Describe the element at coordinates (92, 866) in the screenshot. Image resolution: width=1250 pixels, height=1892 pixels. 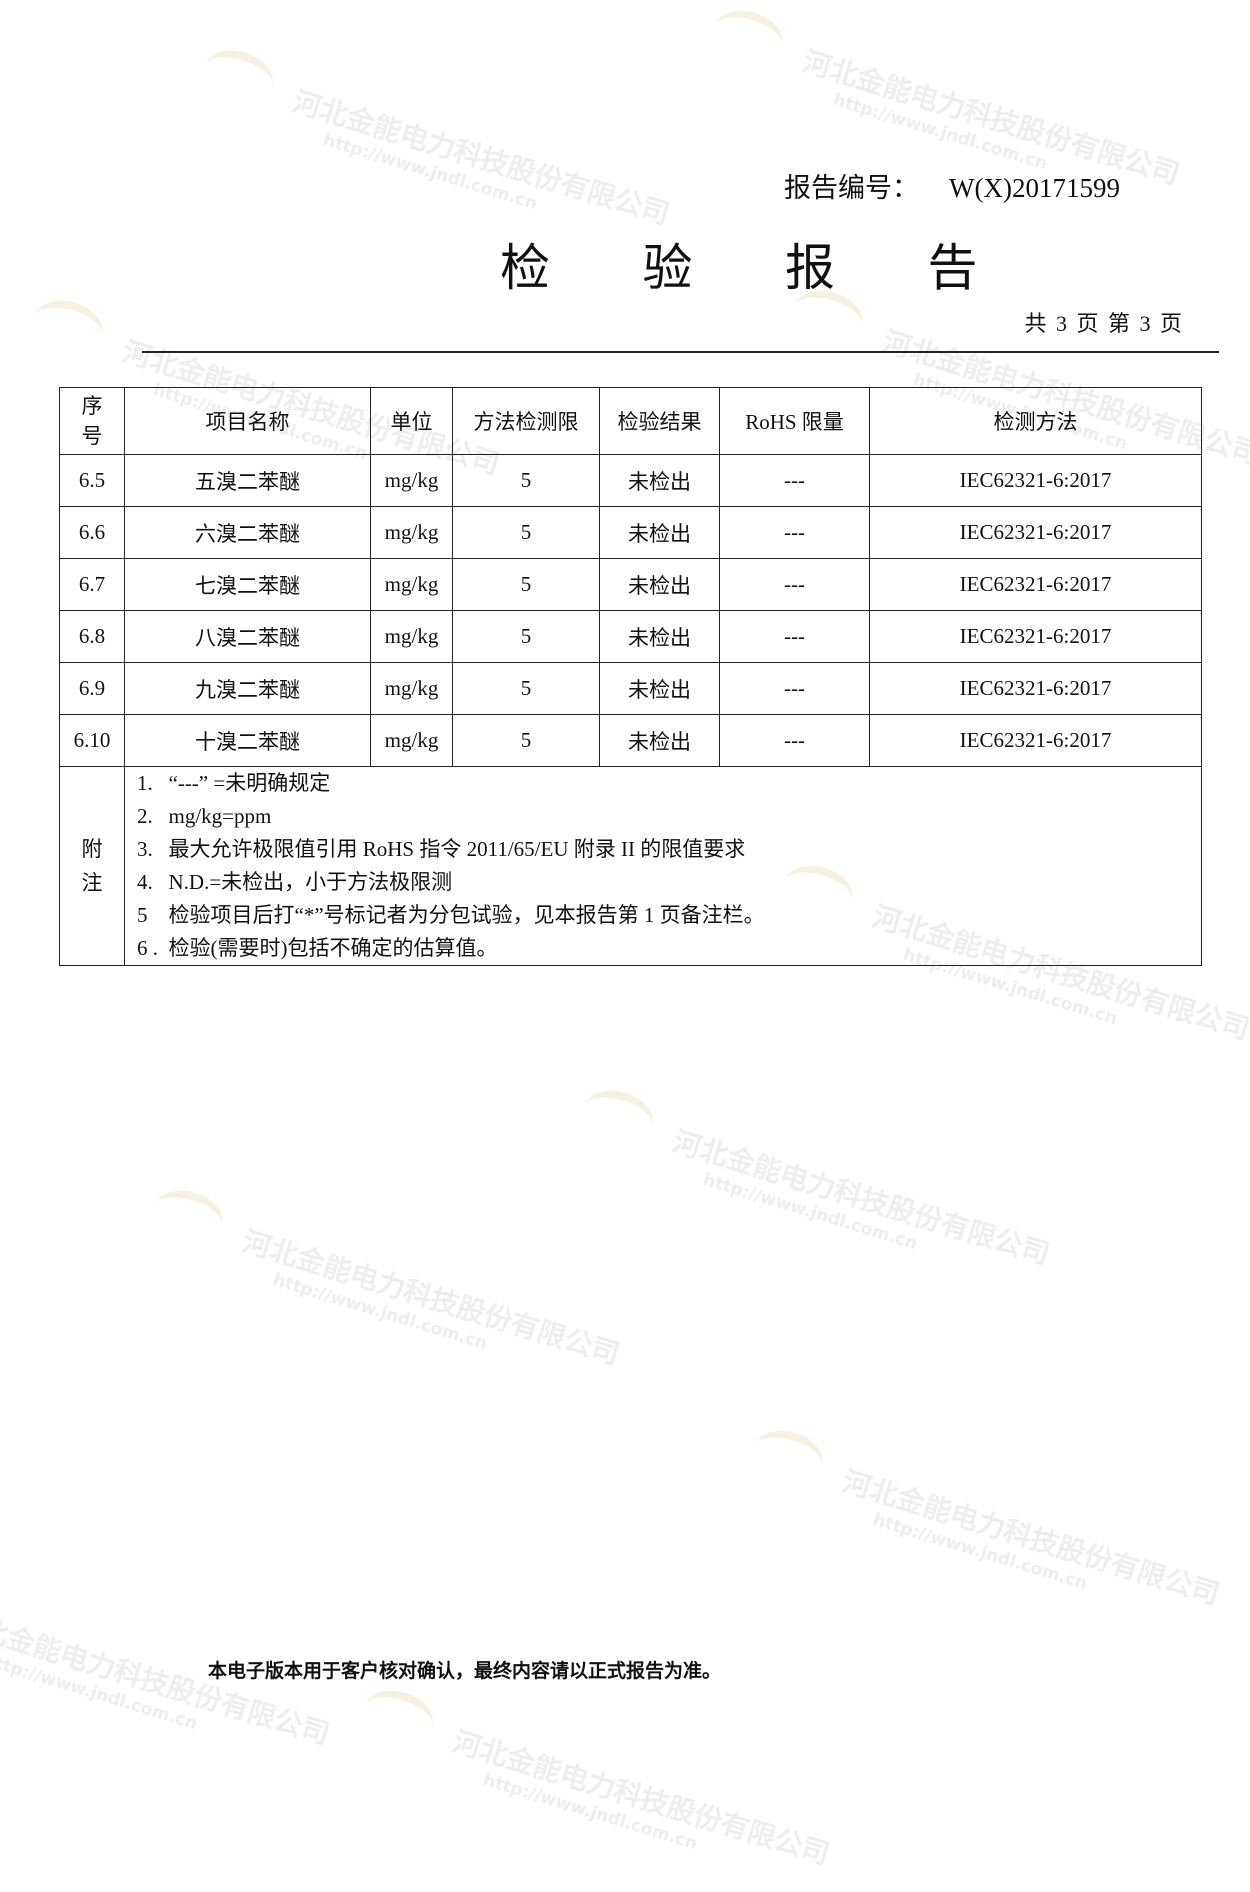
I see `notes-label: 附 注` at that location.